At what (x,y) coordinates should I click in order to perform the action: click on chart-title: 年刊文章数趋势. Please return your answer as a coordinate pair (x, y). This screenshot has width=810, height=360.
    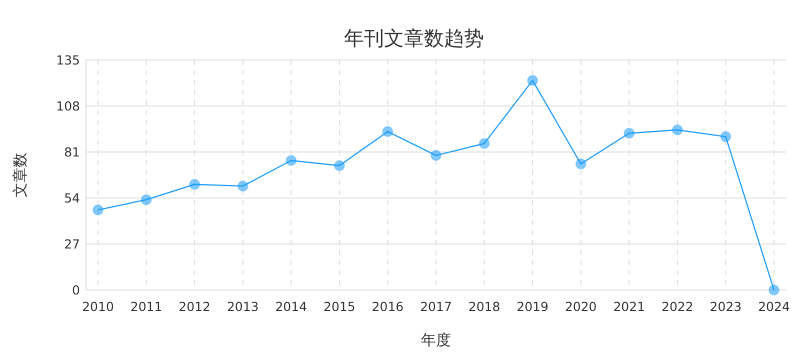
    Looking at the image, I should click on (414, 38).